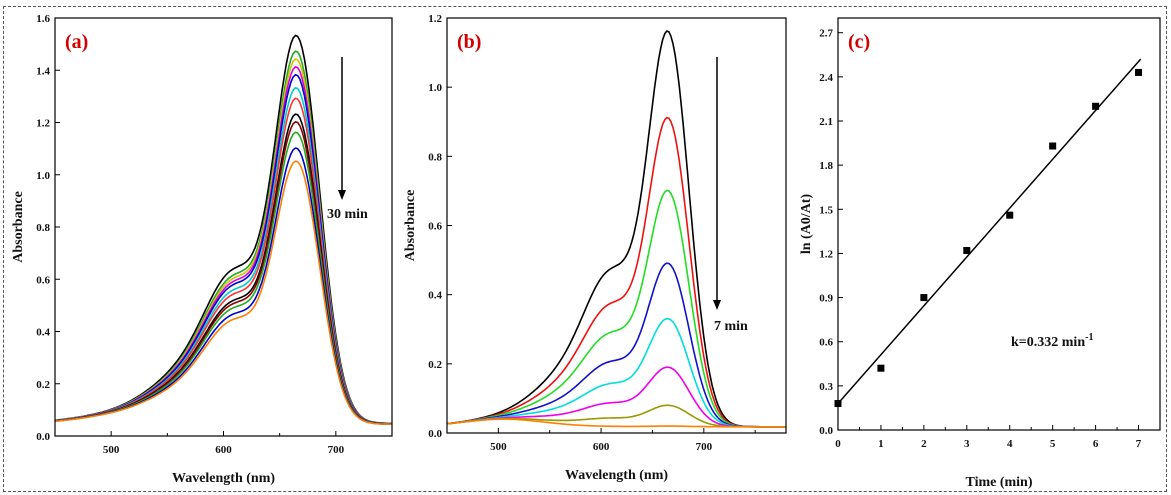 The height and width of the screenshot is (495, 1171). I want to click on y-tick-label: 0.9, so click(826, 299).